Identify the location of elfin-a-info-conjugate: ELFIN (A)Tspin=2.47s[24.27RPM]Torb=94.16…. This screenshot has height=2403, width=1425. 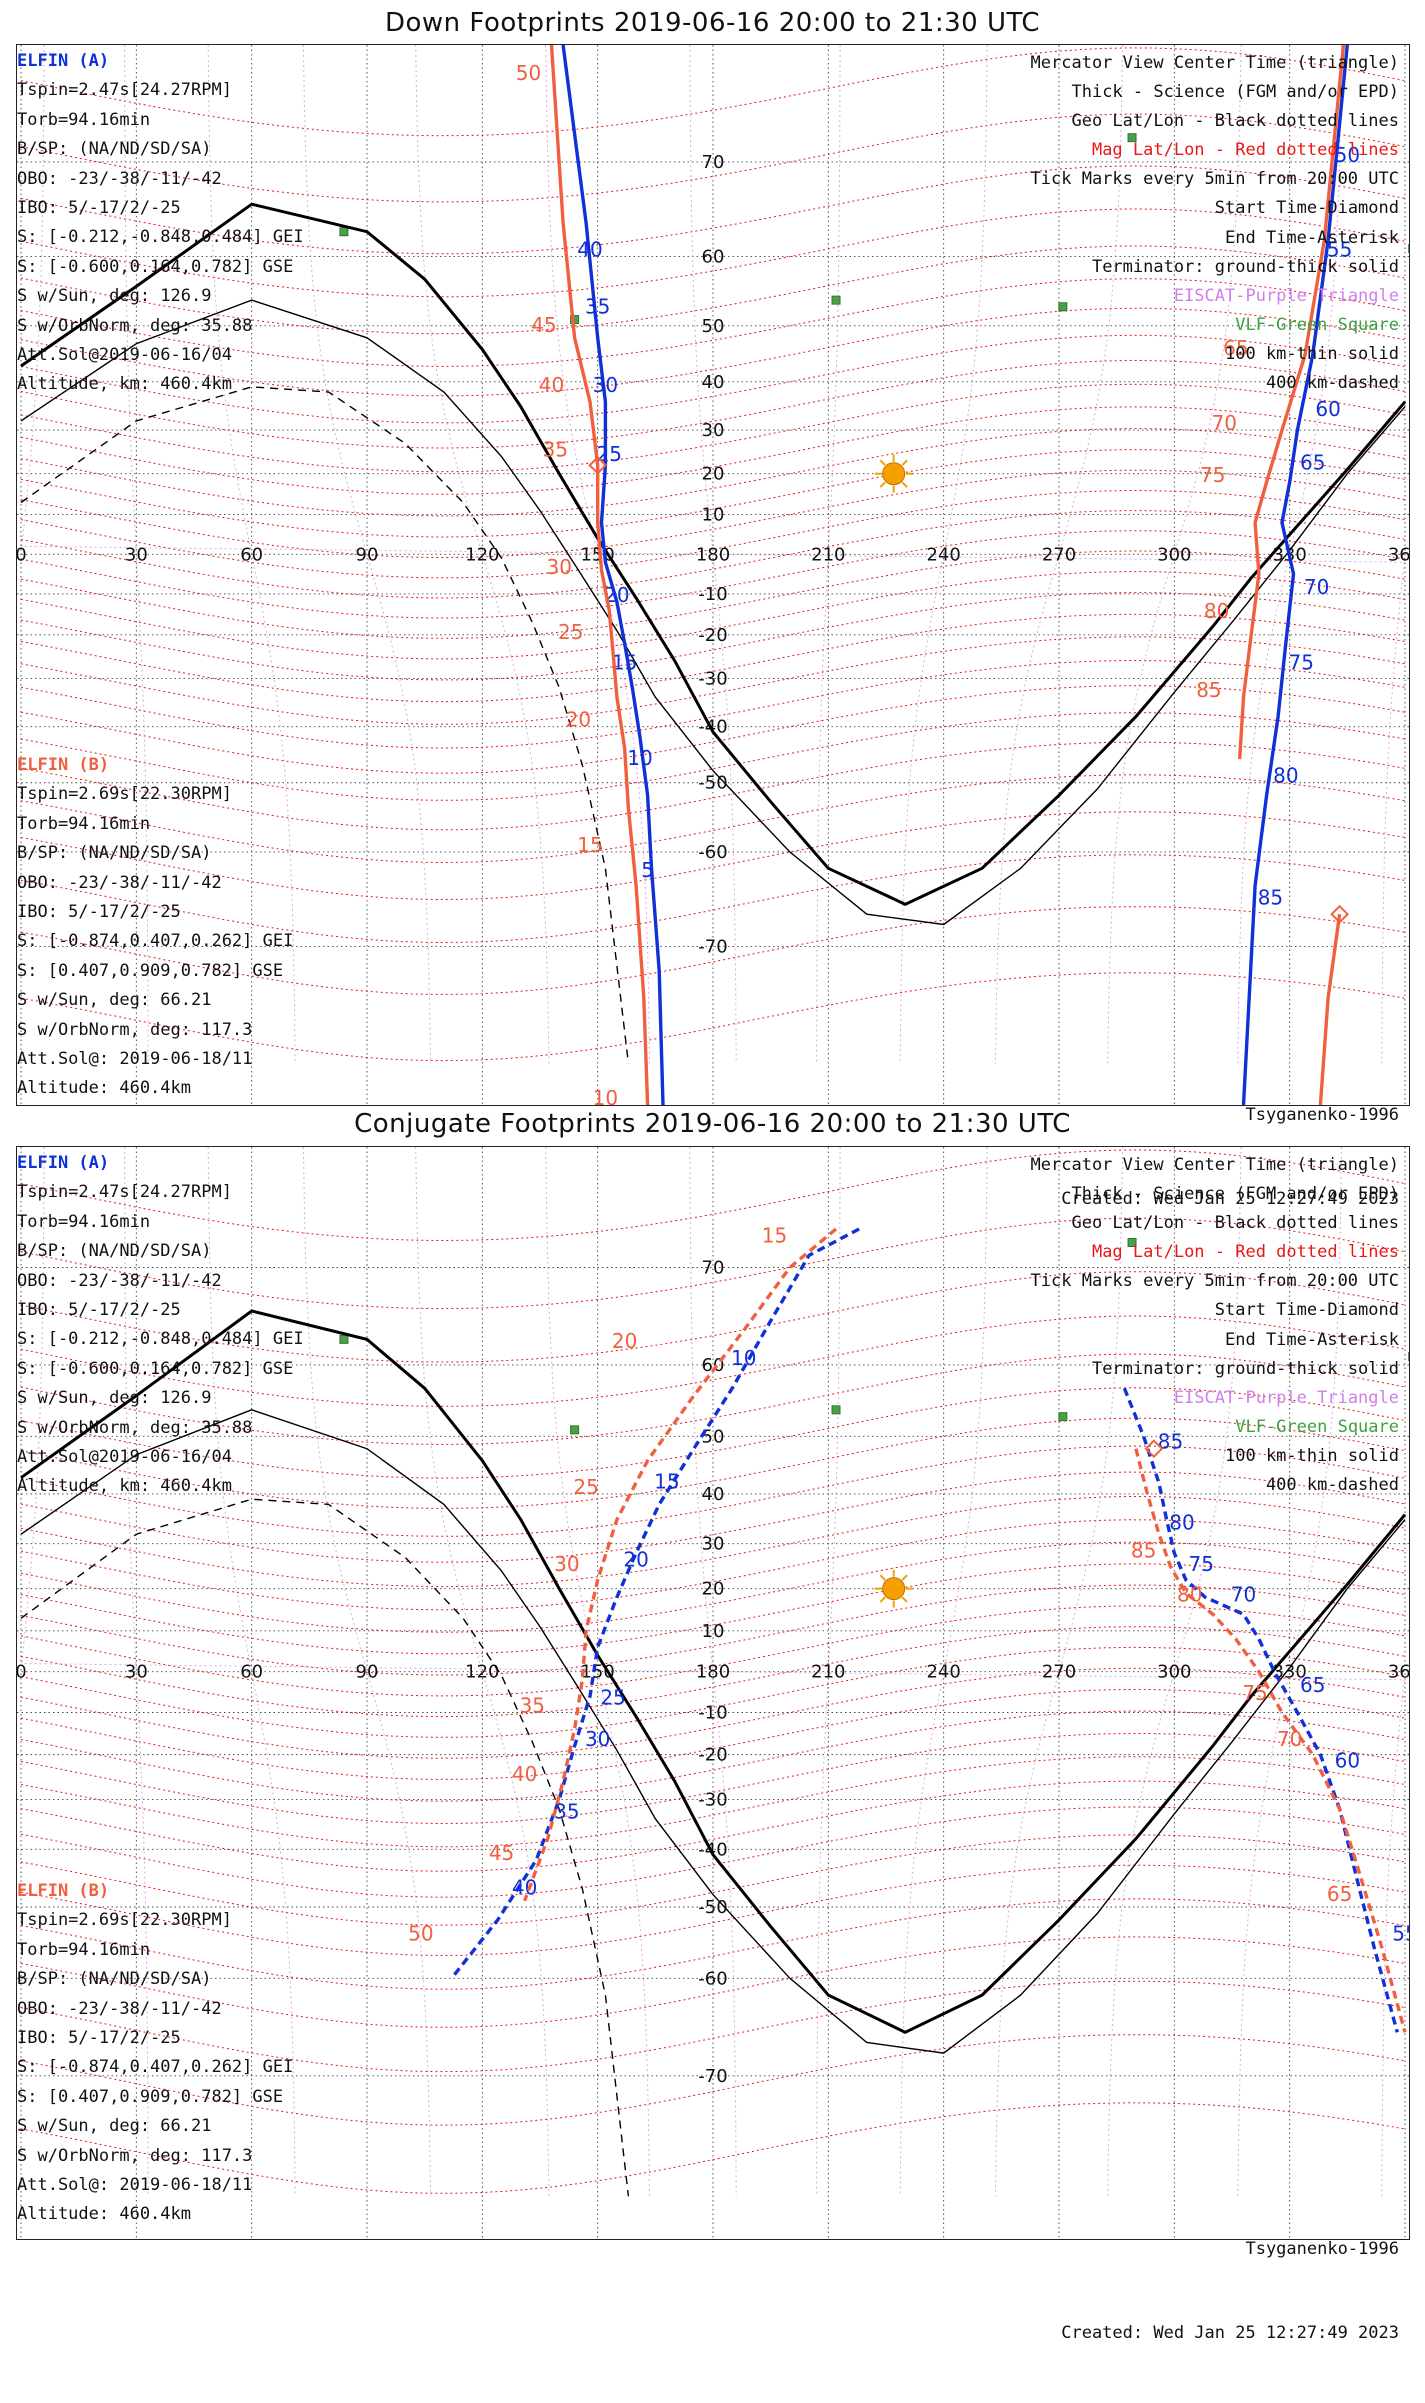
(160, 1325).